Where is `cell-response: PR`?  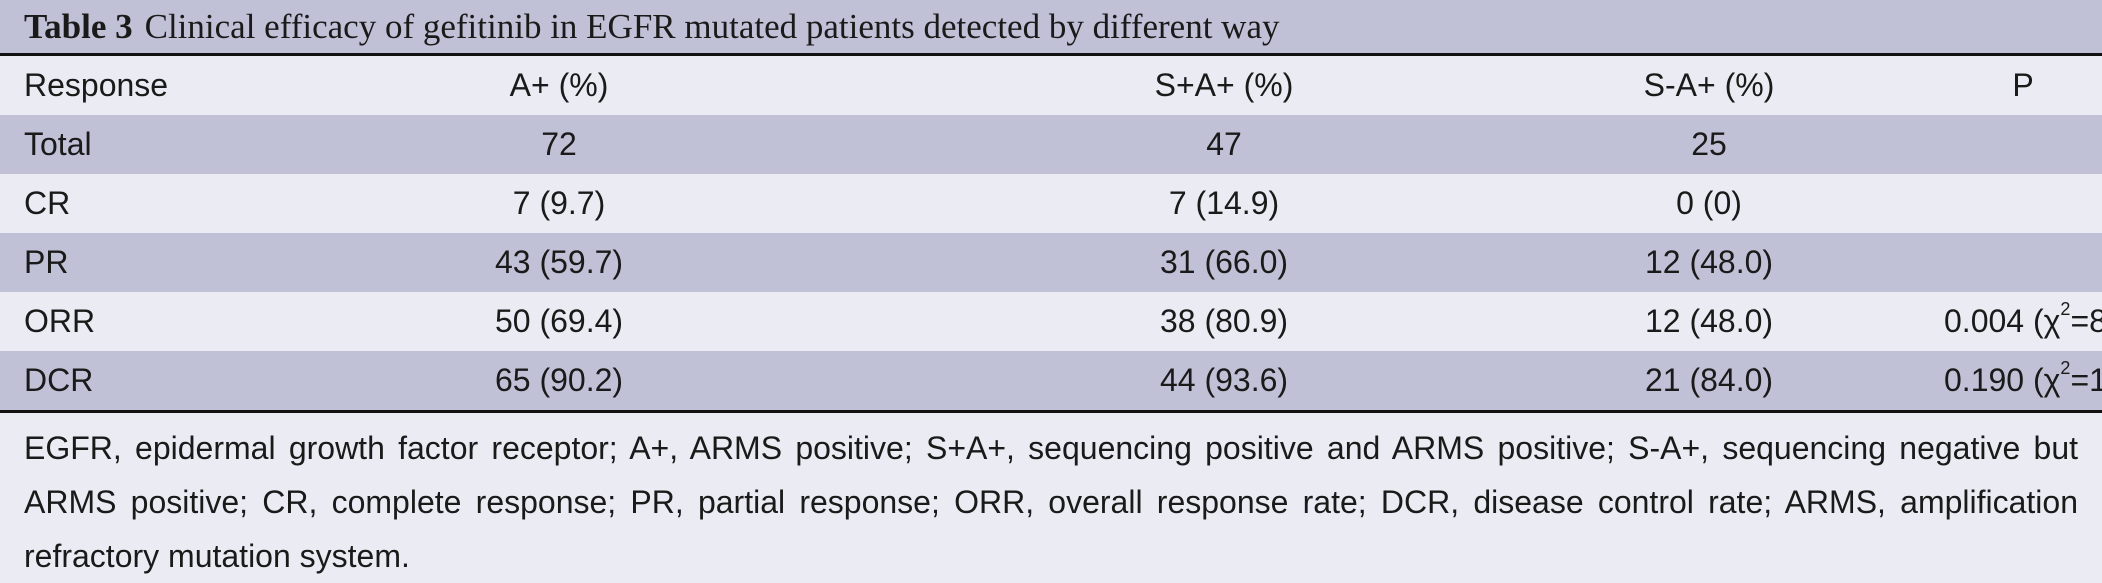 cell-response: PR is located at coordinates (147, 262).